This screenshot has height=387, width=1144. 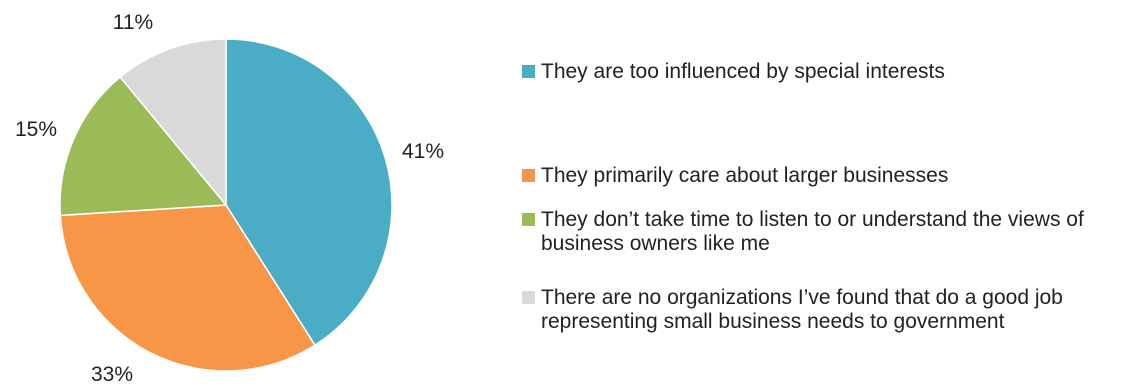 What do you see at coordinates (112, 374) in the screenshot?
I see `slice-percent-label: 33%` at bounding box center [112, 374].